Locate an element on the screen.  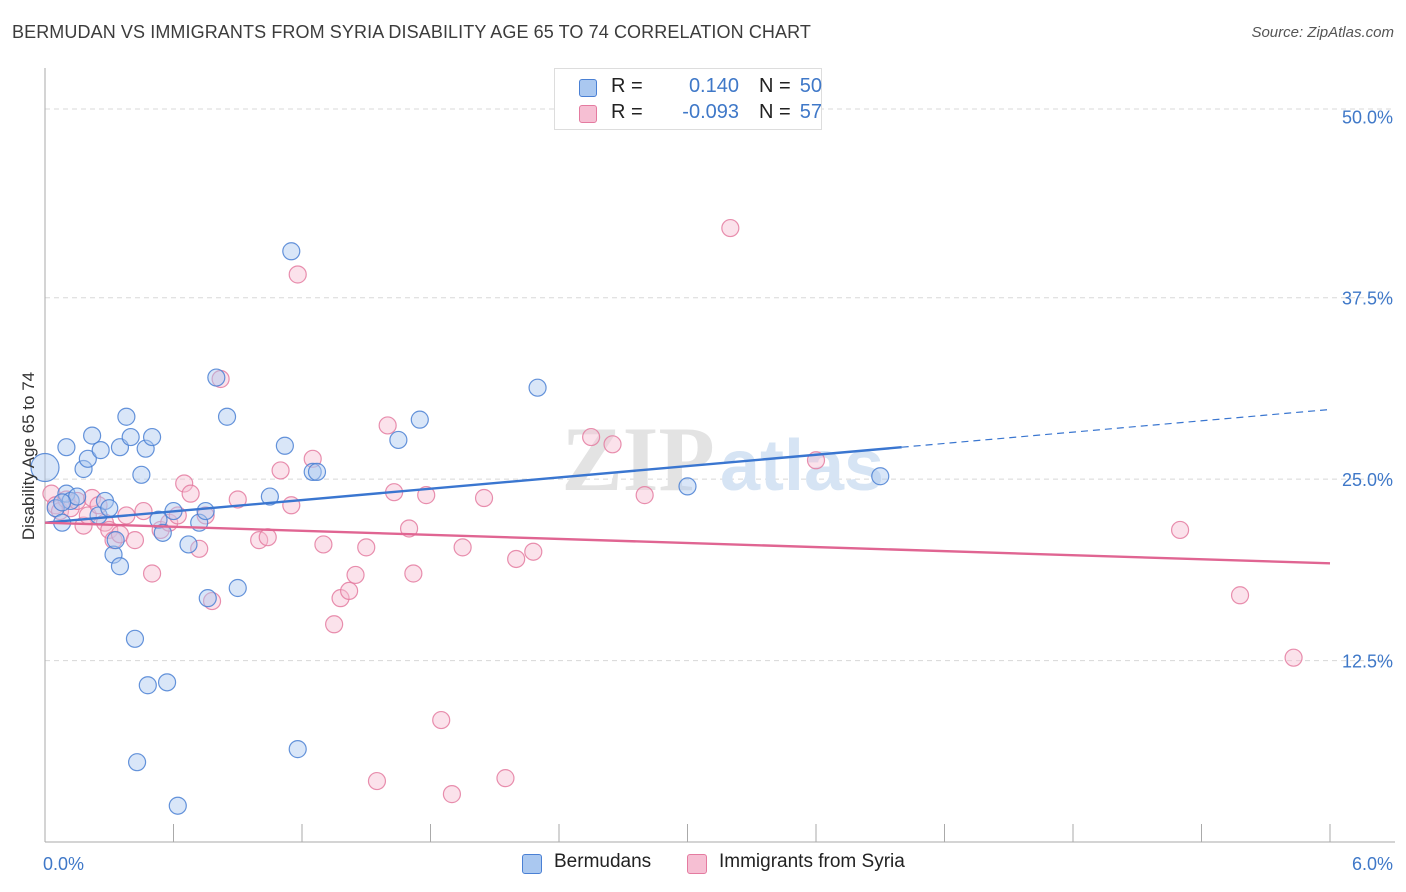
y-tick-label: 50.0% is located at coordinates (1367, 117).